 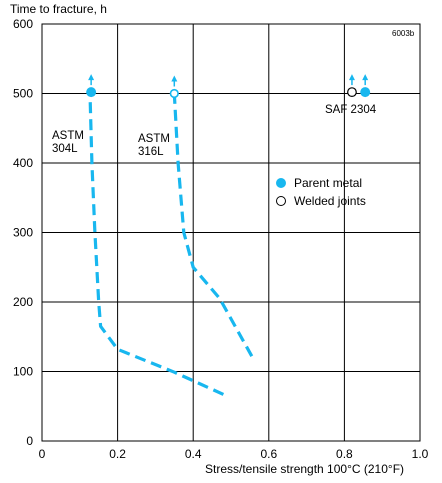 I want to click on series-label-316l-line-2: 316L, so click(x=151, y=152).